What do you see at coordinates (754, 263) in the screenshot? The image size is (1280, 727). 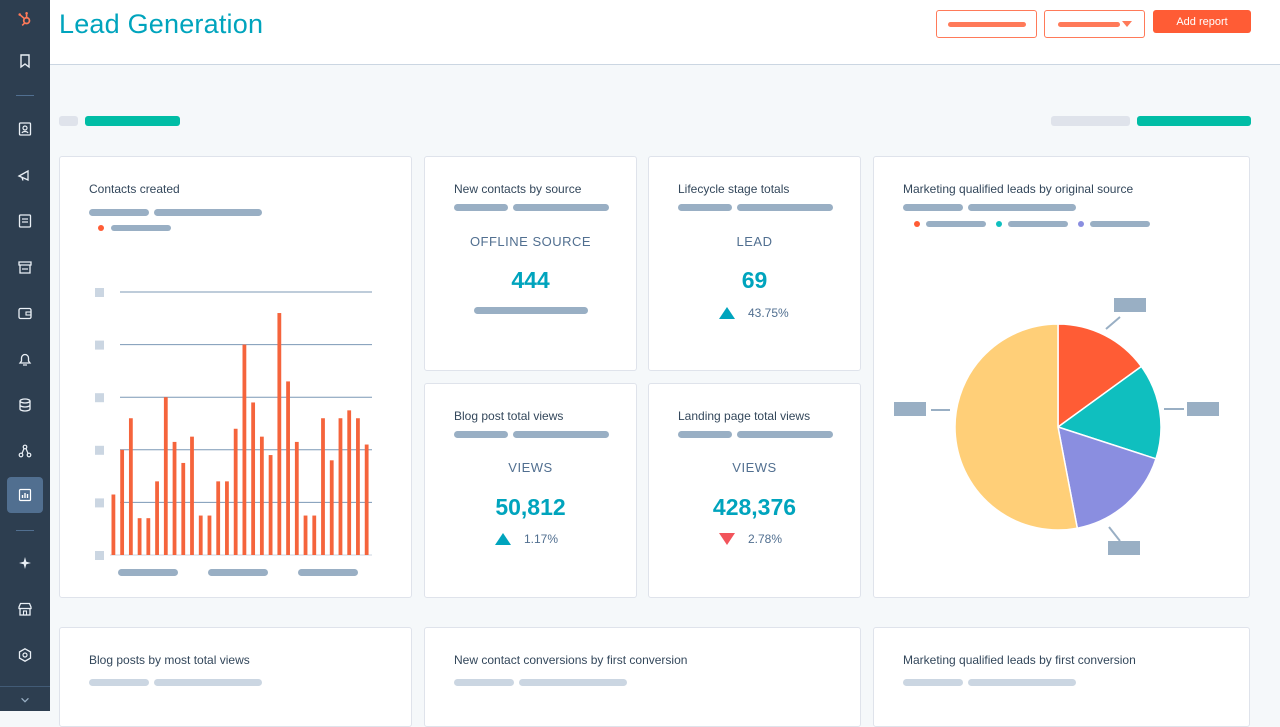 I see `card-lifecycle-stage-totals: Lifecycle stage totals LEAD 69 43.75%` at bounding box center [754, 263].